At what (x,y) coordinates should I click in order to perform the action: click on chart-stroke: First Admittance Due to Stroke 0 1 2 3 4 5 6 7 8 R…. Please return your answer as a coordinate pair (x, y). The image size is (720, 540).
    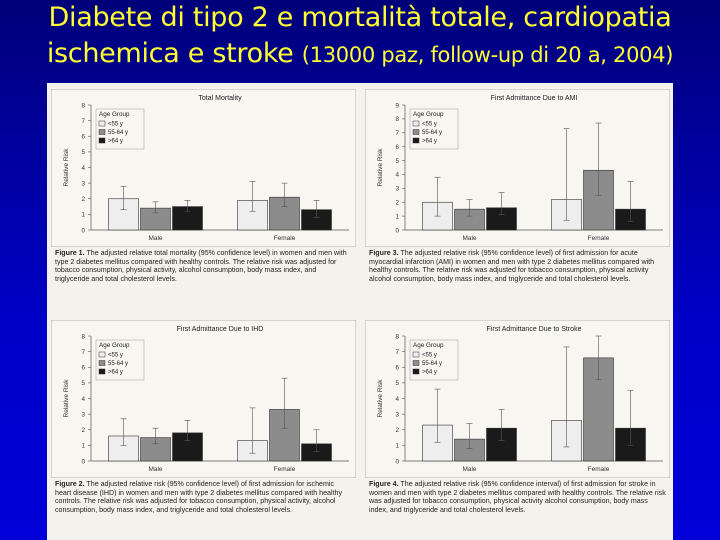
    Looking at the image, I should click on (517, 399).